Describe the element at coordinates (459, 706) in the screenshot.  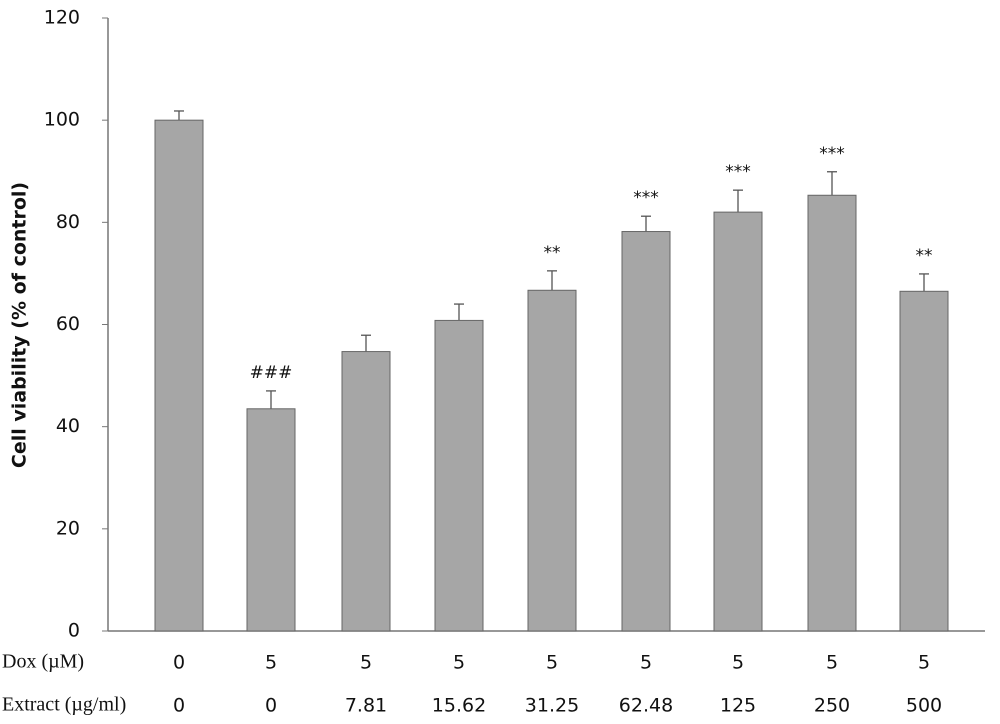
I see `x-tick-label: 15.62` at that location.